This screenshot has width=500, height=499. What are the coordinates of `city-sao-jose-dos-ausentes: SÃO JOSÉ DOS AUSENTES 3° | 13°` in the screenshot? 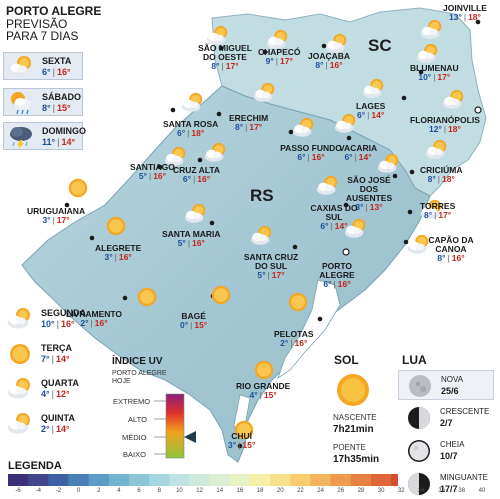 It's located at (369, 194).